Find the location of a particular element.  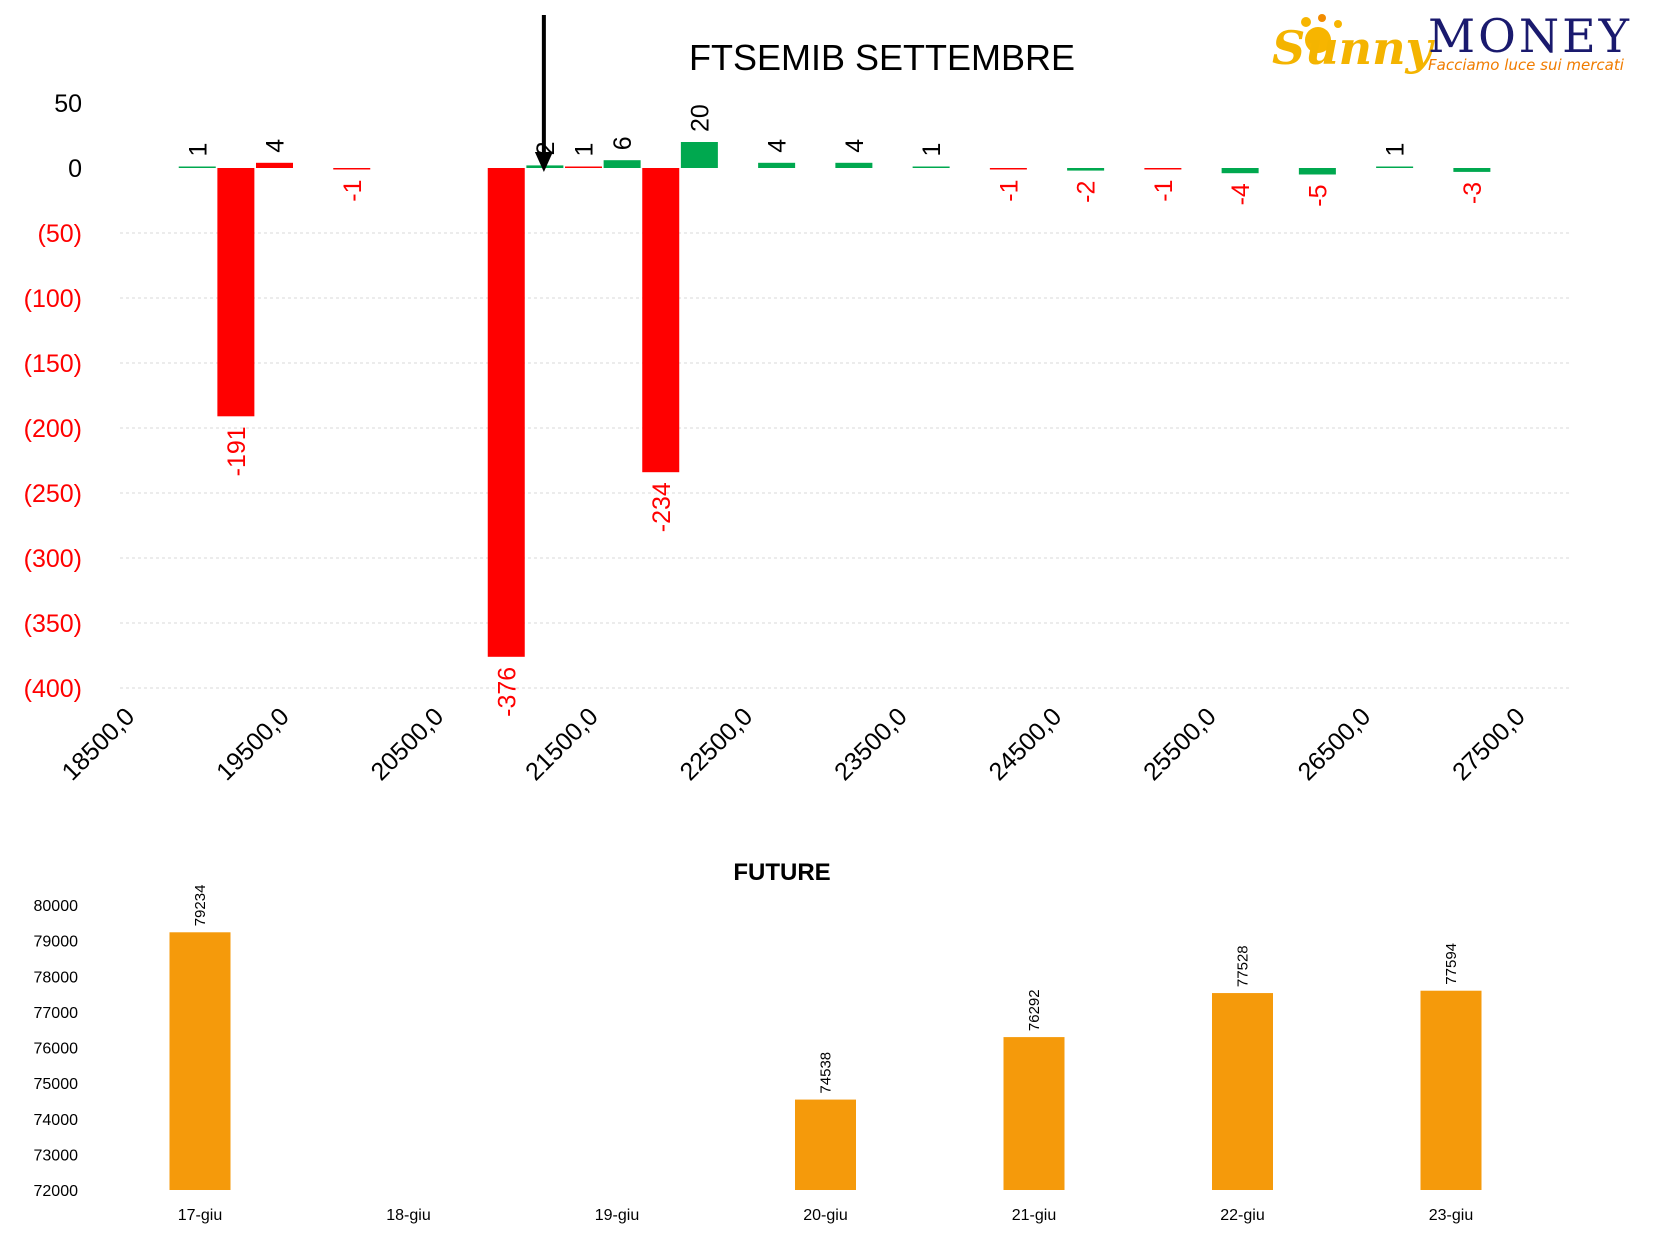

data-label: -191 is located at coordinates (237, 451).